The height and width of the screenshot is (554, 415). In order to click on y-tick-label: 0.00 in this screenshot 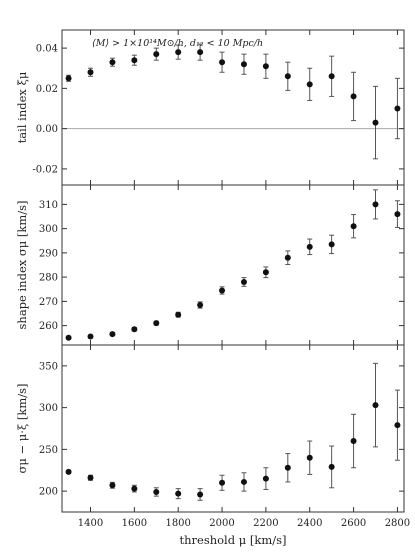, I will do `click(47, 129)`.